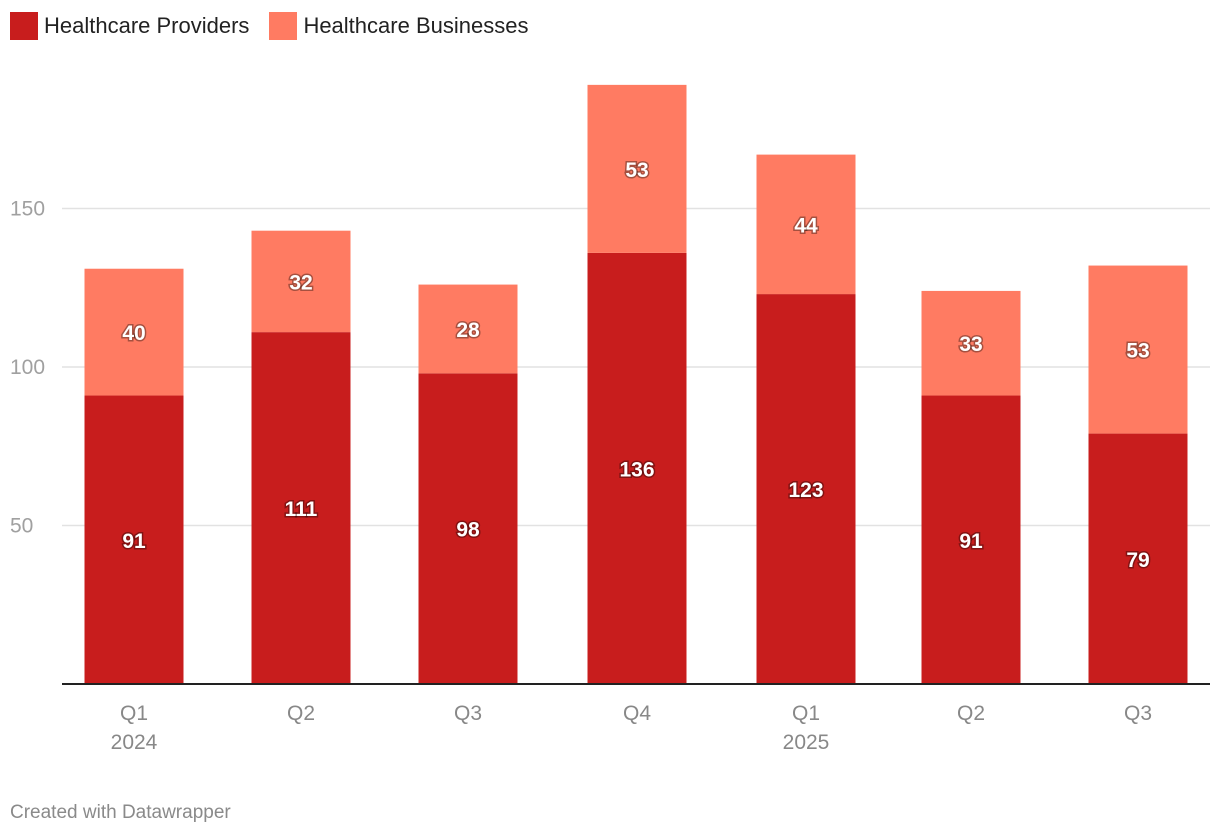 The width and height of the screenshot is (1220, 838). I want to click on data-label: 40, so click(133, 333).